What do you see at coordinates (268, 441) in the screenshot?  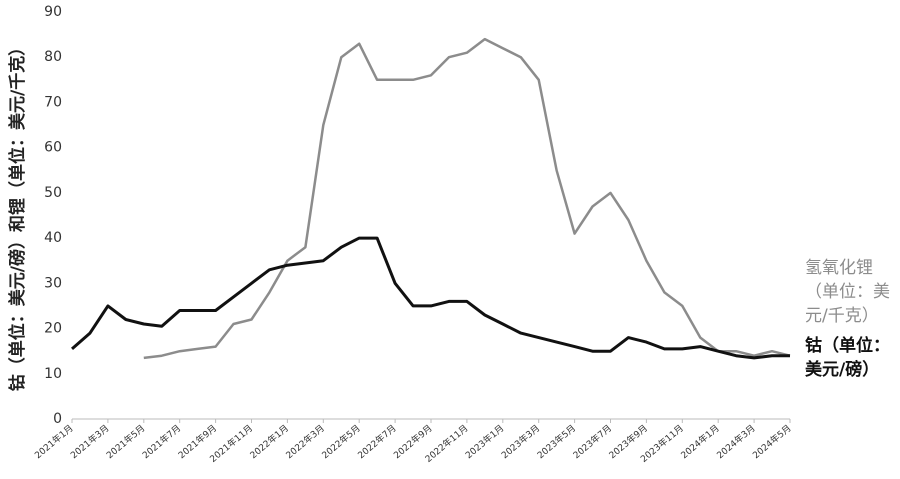 I see `x-tick-label: 2022年1月` at bounding box center [268, 441].